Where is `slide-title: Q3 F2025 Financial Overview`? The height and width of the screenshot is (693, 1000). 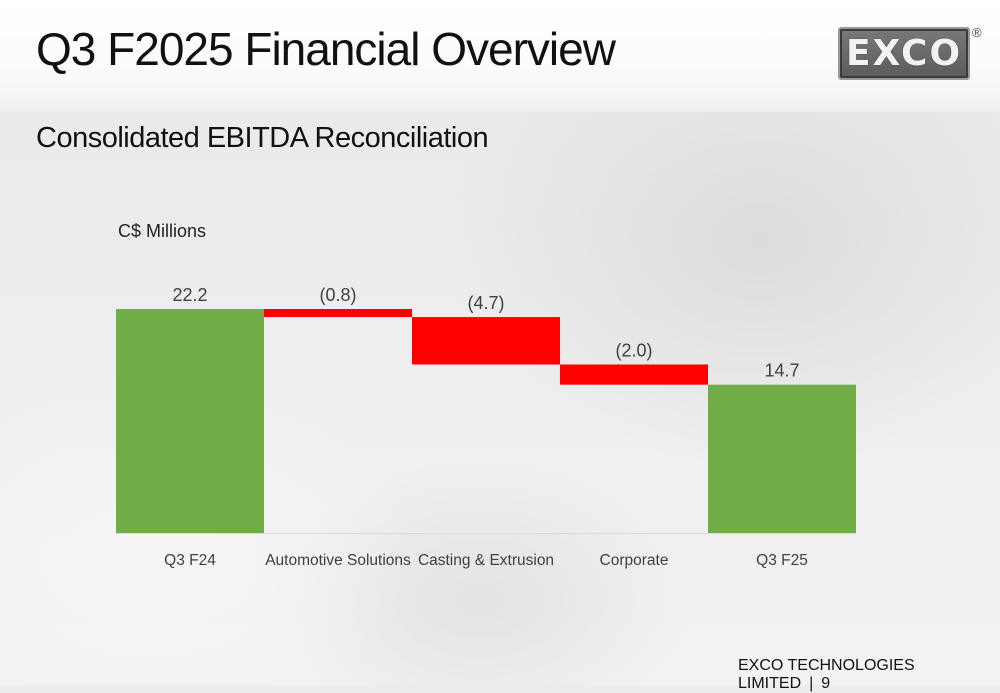
slide-title: Q3 F2025 Financial Overview is located at coordinates (326, 49).